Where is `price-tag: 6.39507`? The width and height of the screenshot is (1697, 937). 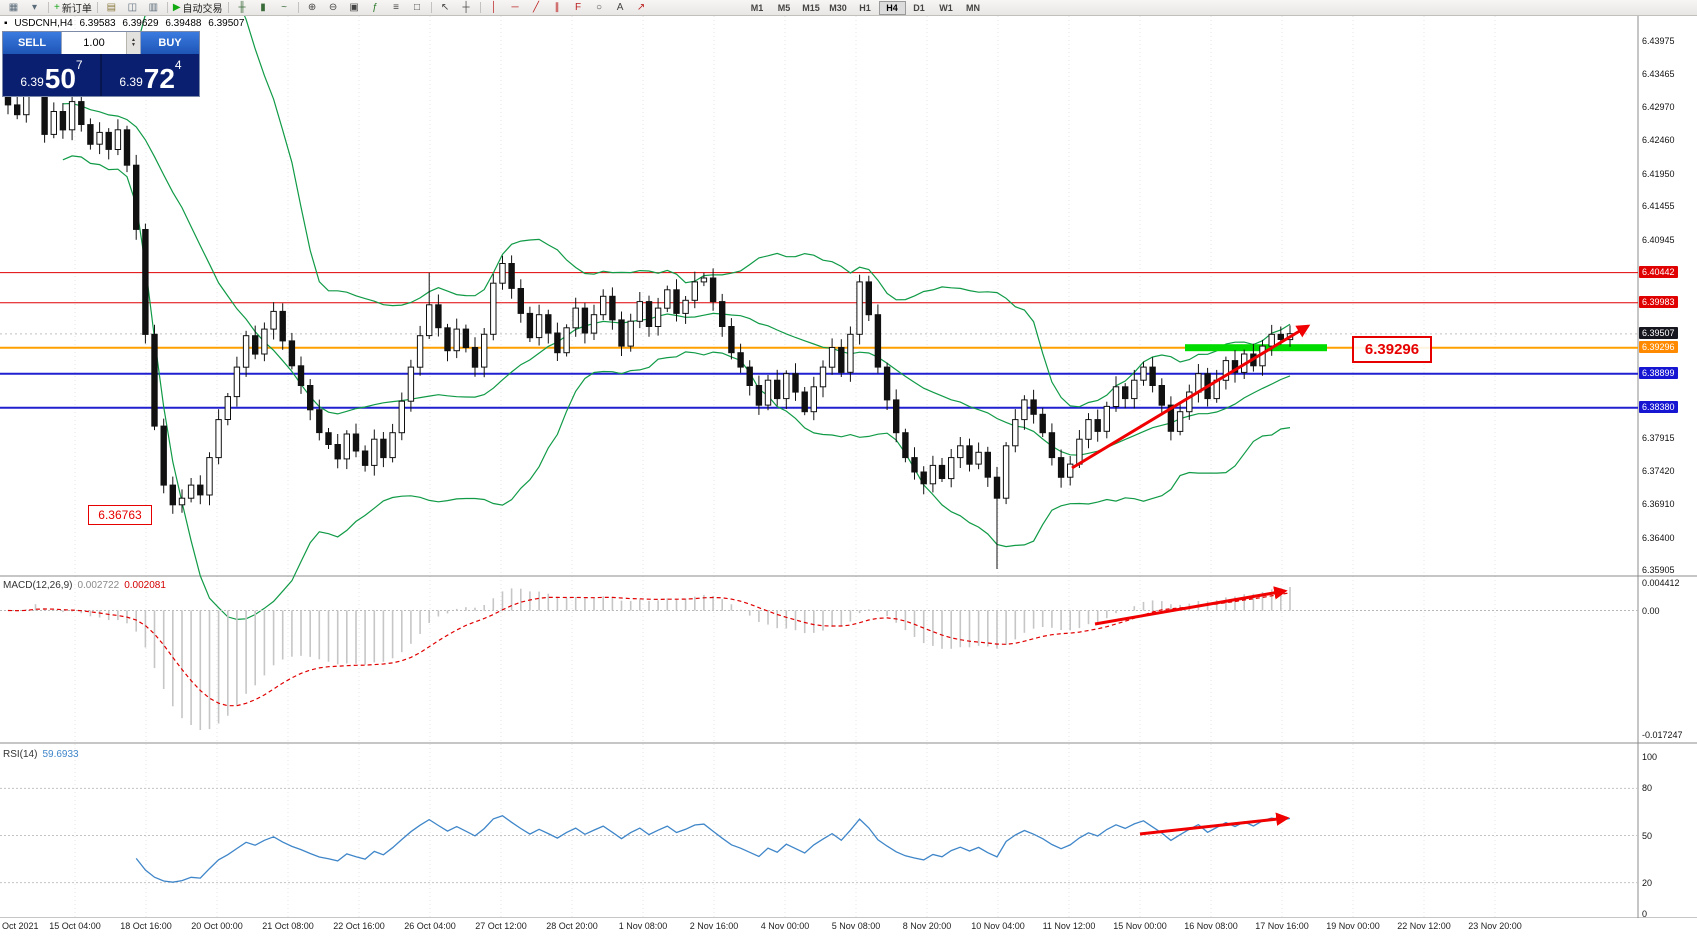
price-tag: 6.39507 is located at coordinates (1658, 332).